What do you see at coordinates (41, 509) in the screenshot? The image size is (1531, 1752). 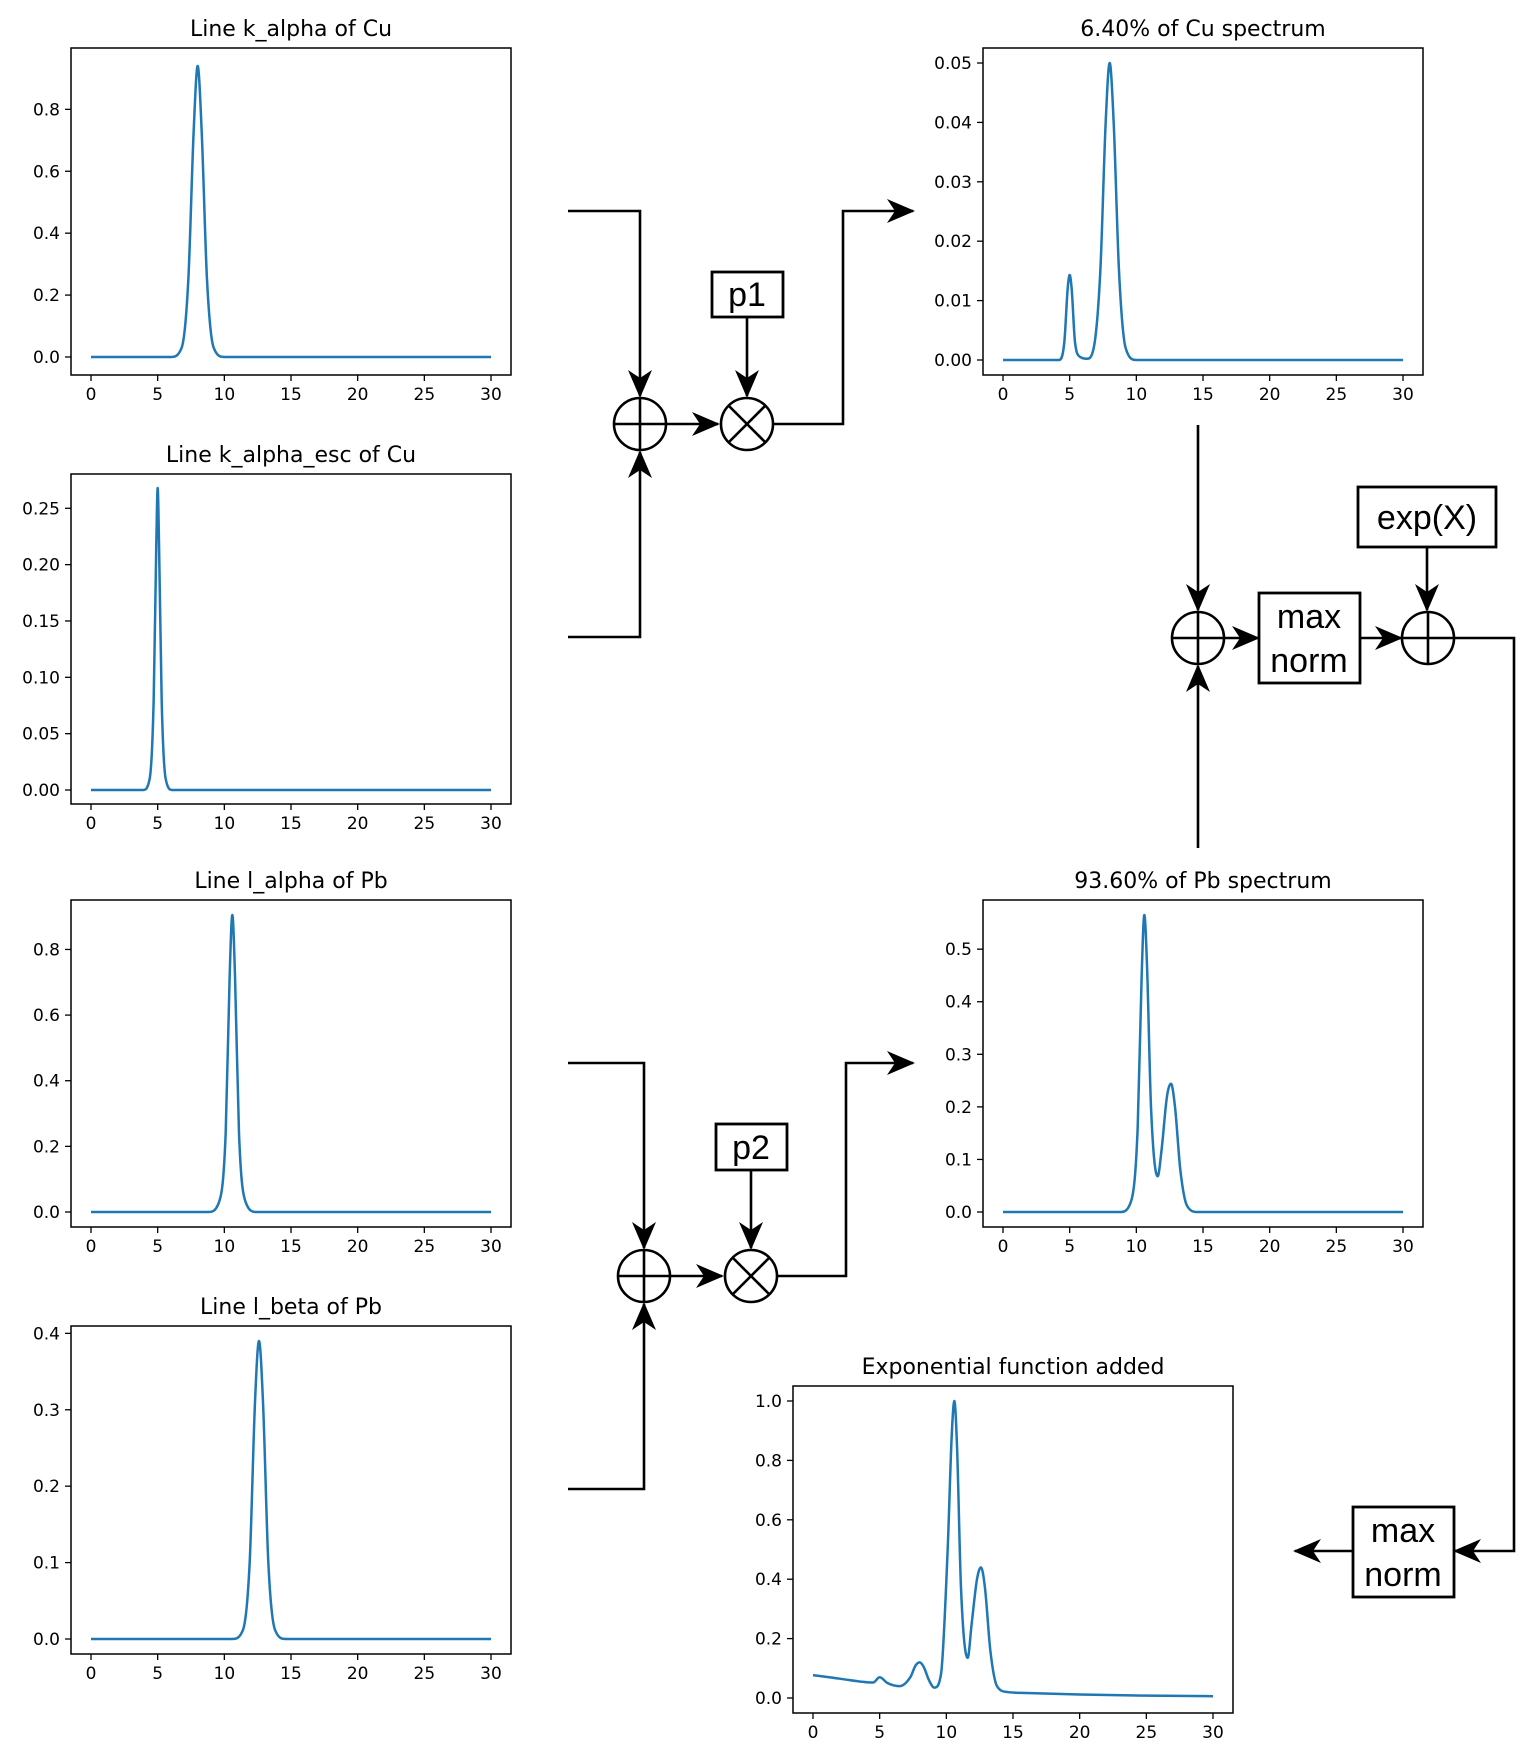 I see `y-tick-label: 0.25` at bounding box center [41, 509].